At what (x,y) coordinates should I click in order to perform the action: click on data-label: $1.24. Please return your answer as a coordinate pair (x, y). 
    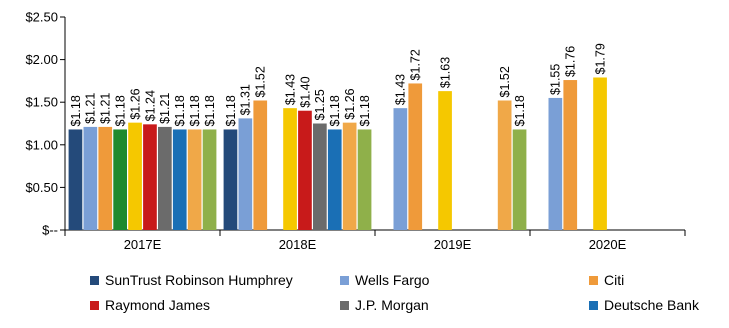
    Looking at the image, I should click on (150, 105).